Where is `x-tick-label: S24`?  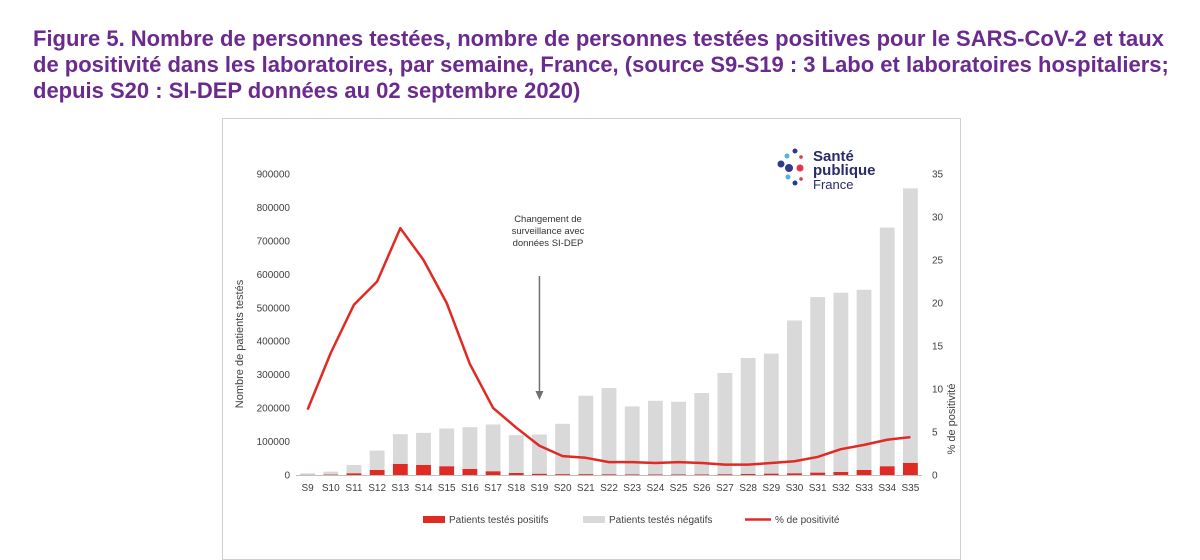 x-tick-label: S24 is located at coordinates (655, 488).